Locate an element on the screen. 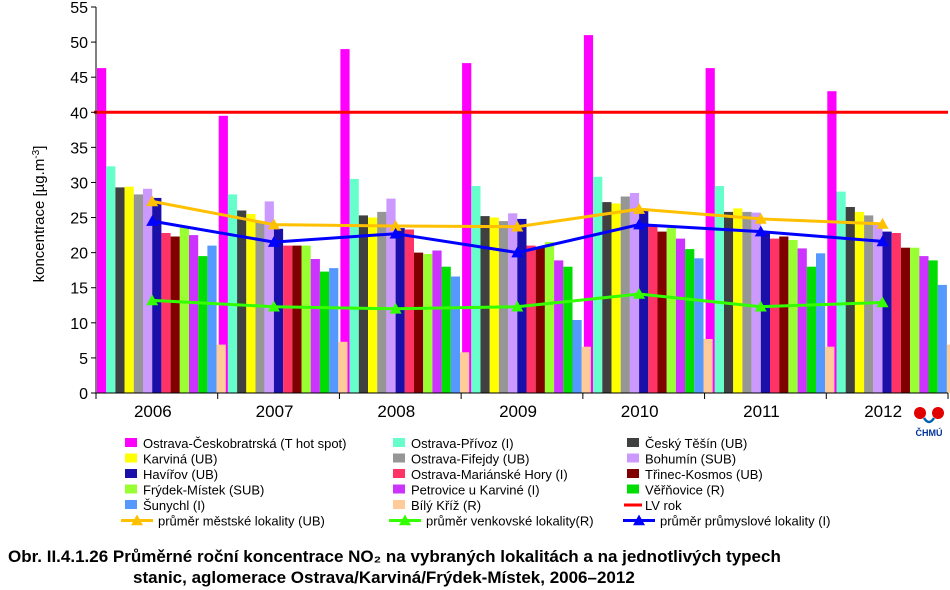  legend-label-col1-3: Frýdek-Místek (SUB) is located at coordinates (203, 490).